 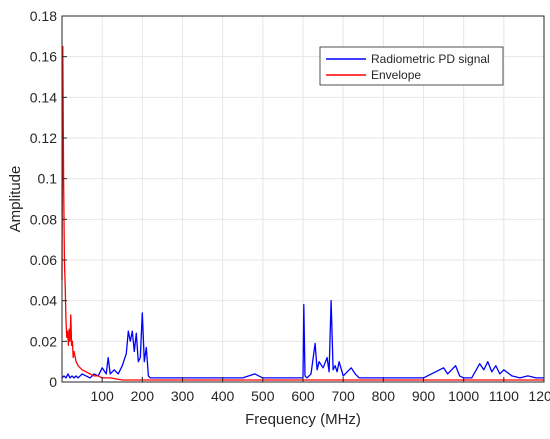 What do you see at coordinates (303, 396) in the screenshot?
I see `x-tick-label: 600` at bounding box center [303, 396].